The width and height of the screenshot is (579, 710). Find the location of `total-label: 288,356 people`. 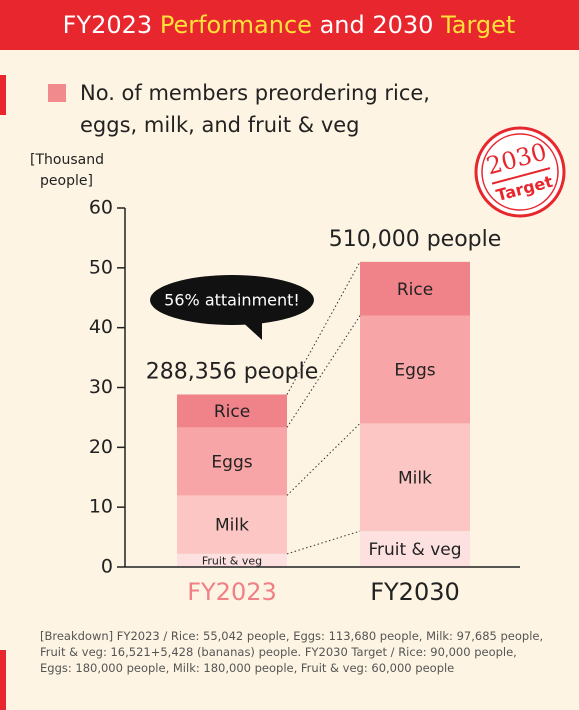

total-label: 288,356 people is located at coordinates (232, 371).